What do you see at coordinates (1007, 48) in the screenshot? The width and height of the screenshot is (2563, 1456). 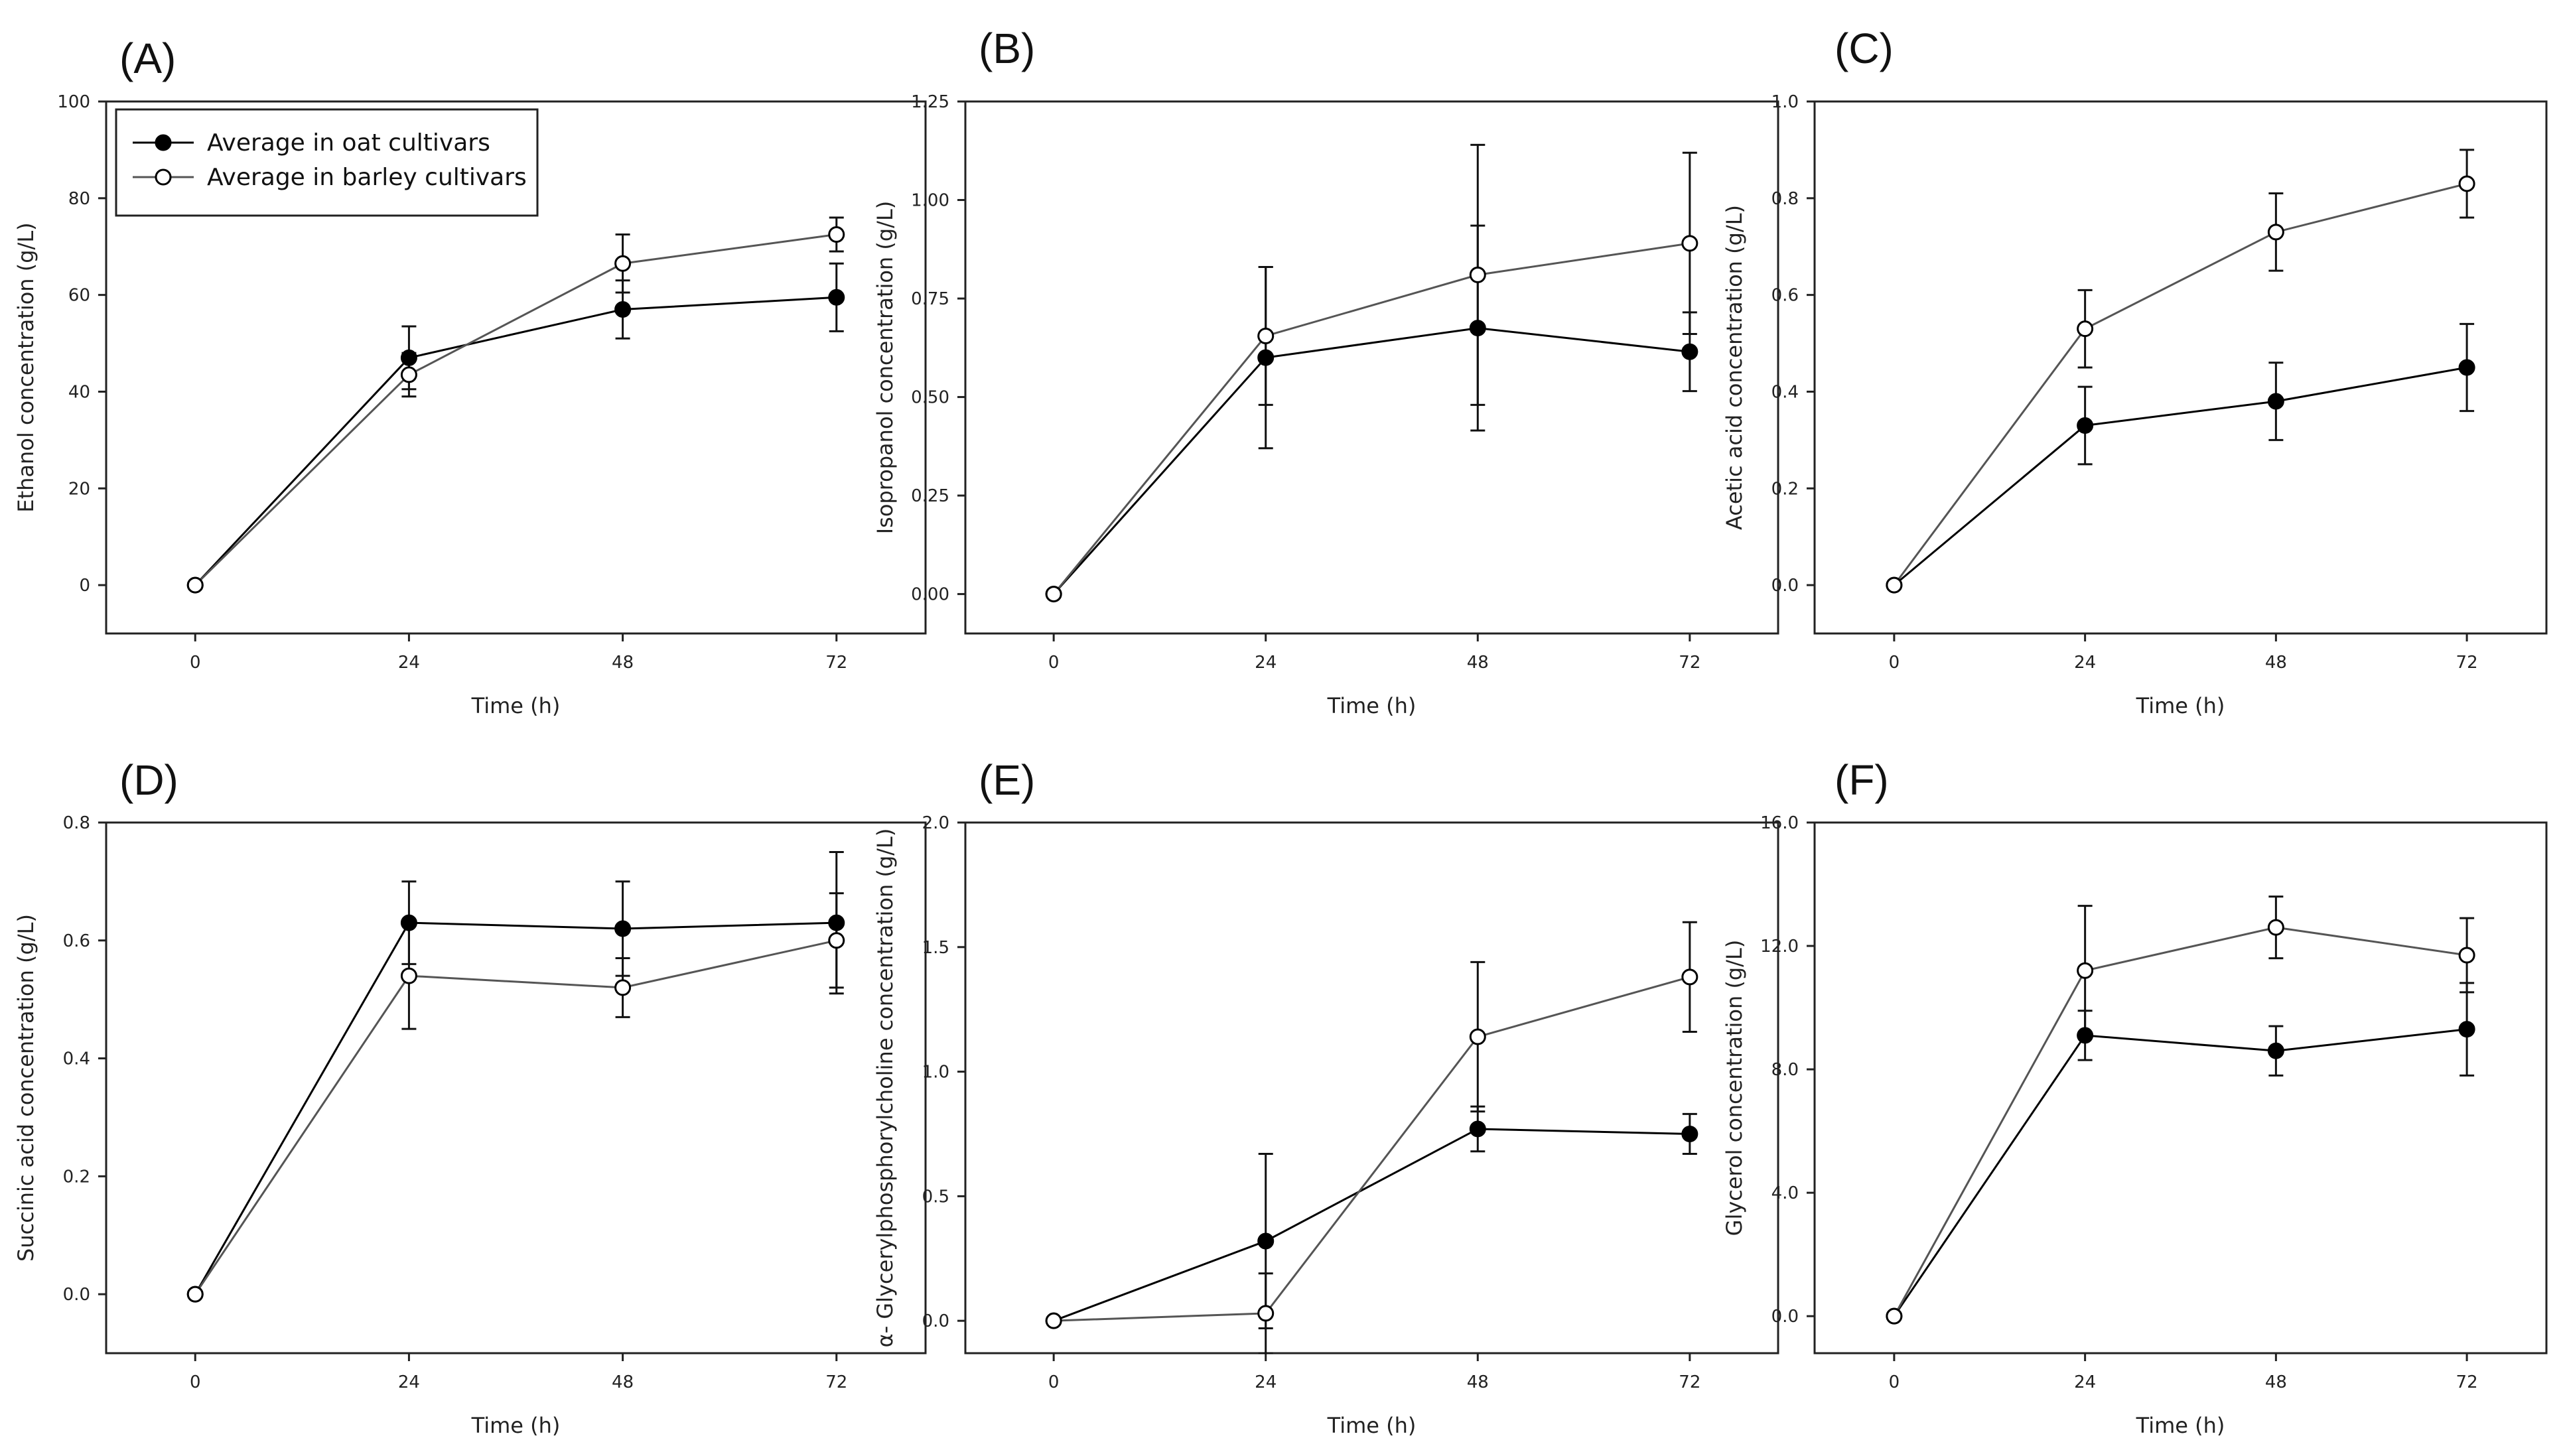 I see `panel-label: (B)` at bounding box center [1007, 48].